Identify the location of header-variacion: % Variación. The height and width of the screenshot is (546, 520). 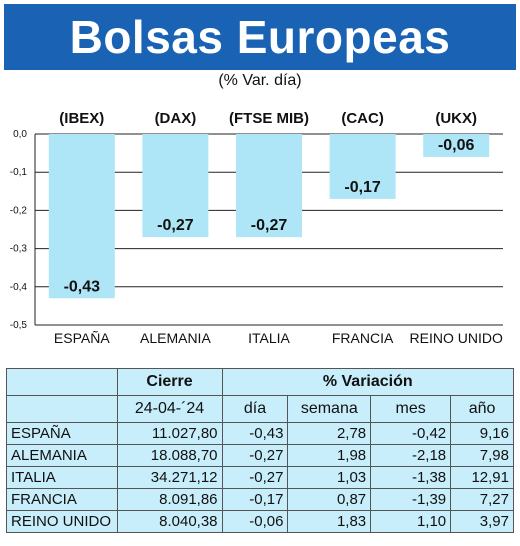
(368, 382).